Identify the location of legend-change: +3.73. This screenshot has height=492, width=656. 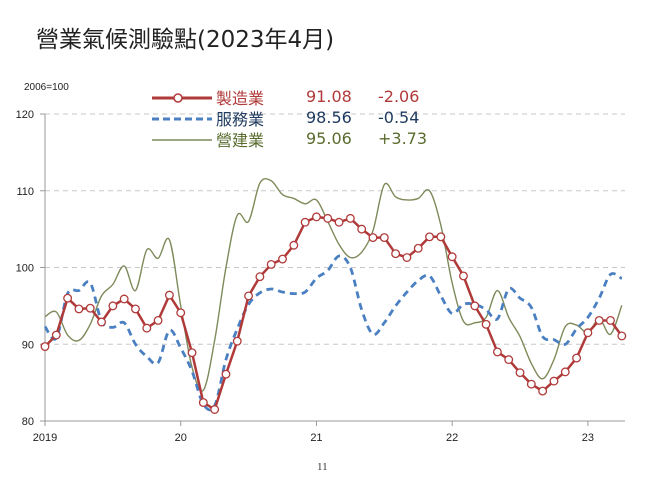
(403, 138).